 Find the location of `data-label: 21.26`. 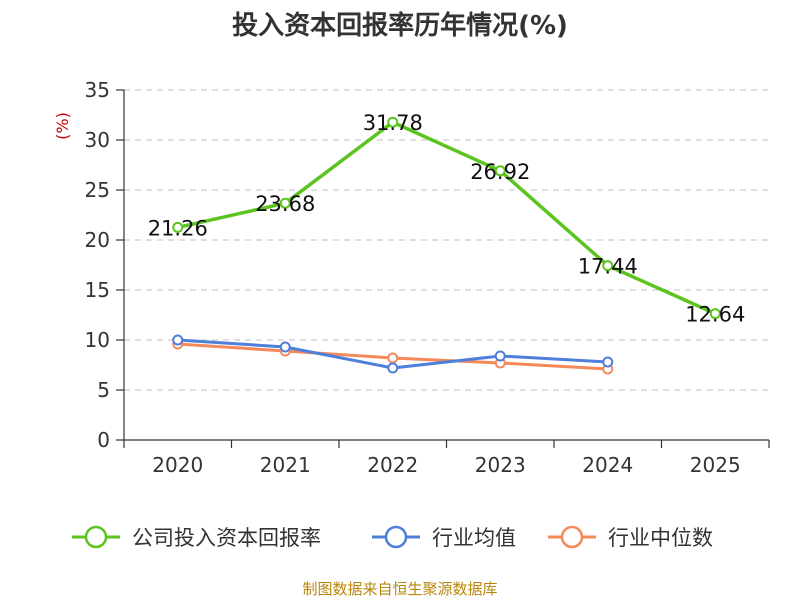

data-label: 21.26 is located at coordinates (178, 228).